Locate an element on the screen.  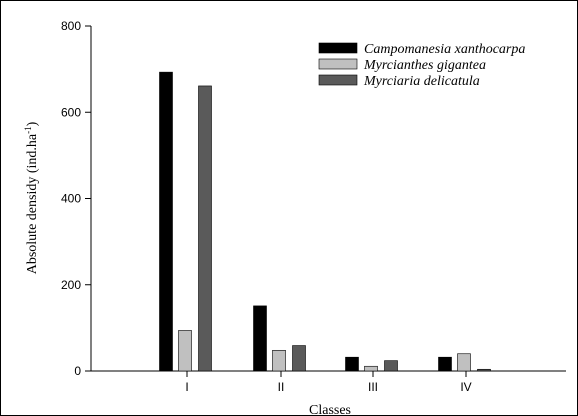
x-tick-label: I is located at coordinates (186, 387).